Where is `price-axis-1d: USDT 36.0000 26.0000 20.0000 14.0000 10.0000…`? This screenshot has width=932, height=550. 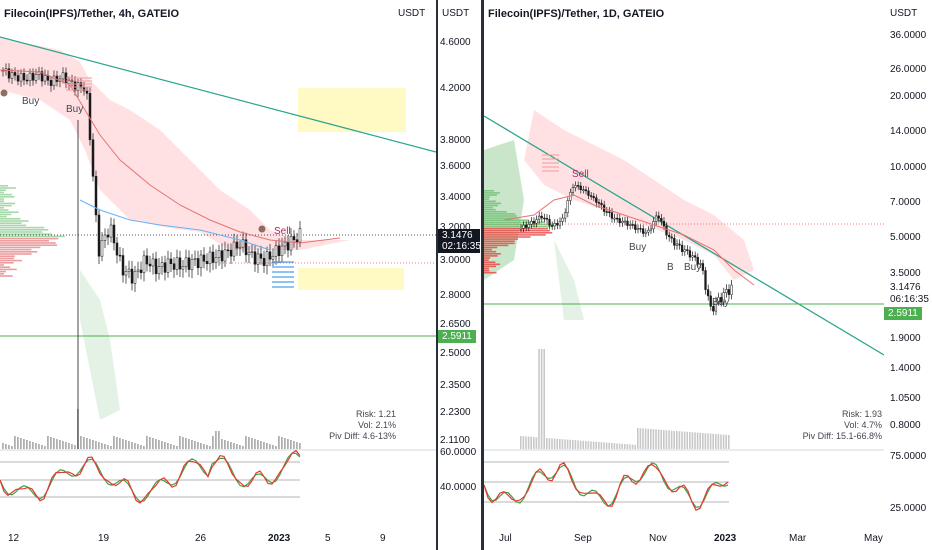 price-axis-1d: USDT 36.0000 26.0000 20.0000 14.0000 10.0000… is located at coordinates (908, 275).